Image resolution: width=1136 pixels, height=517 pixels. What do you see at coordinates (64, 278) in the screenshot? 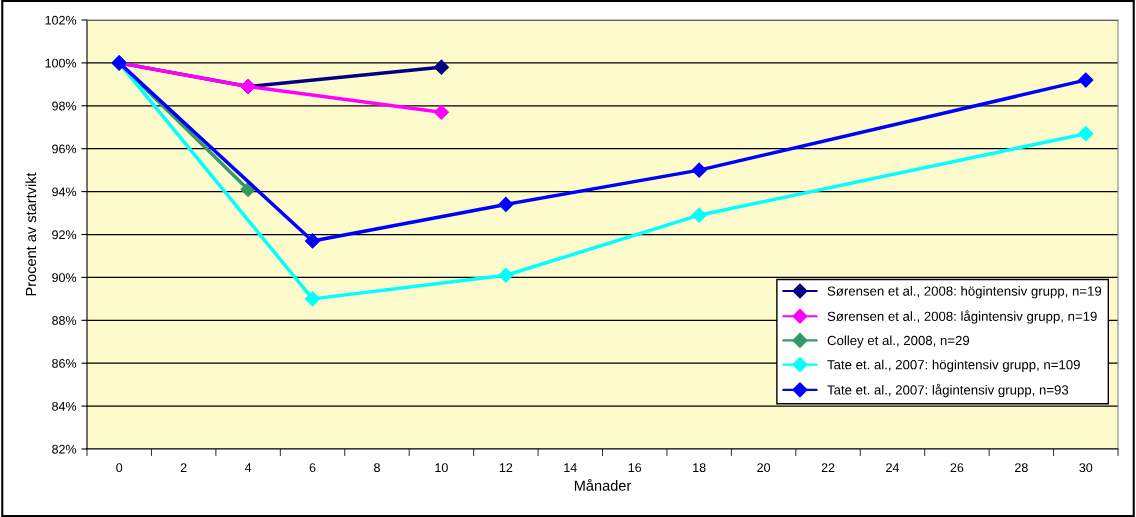
I see `y-tick-label: 90%` at bounding box center [64, 278].